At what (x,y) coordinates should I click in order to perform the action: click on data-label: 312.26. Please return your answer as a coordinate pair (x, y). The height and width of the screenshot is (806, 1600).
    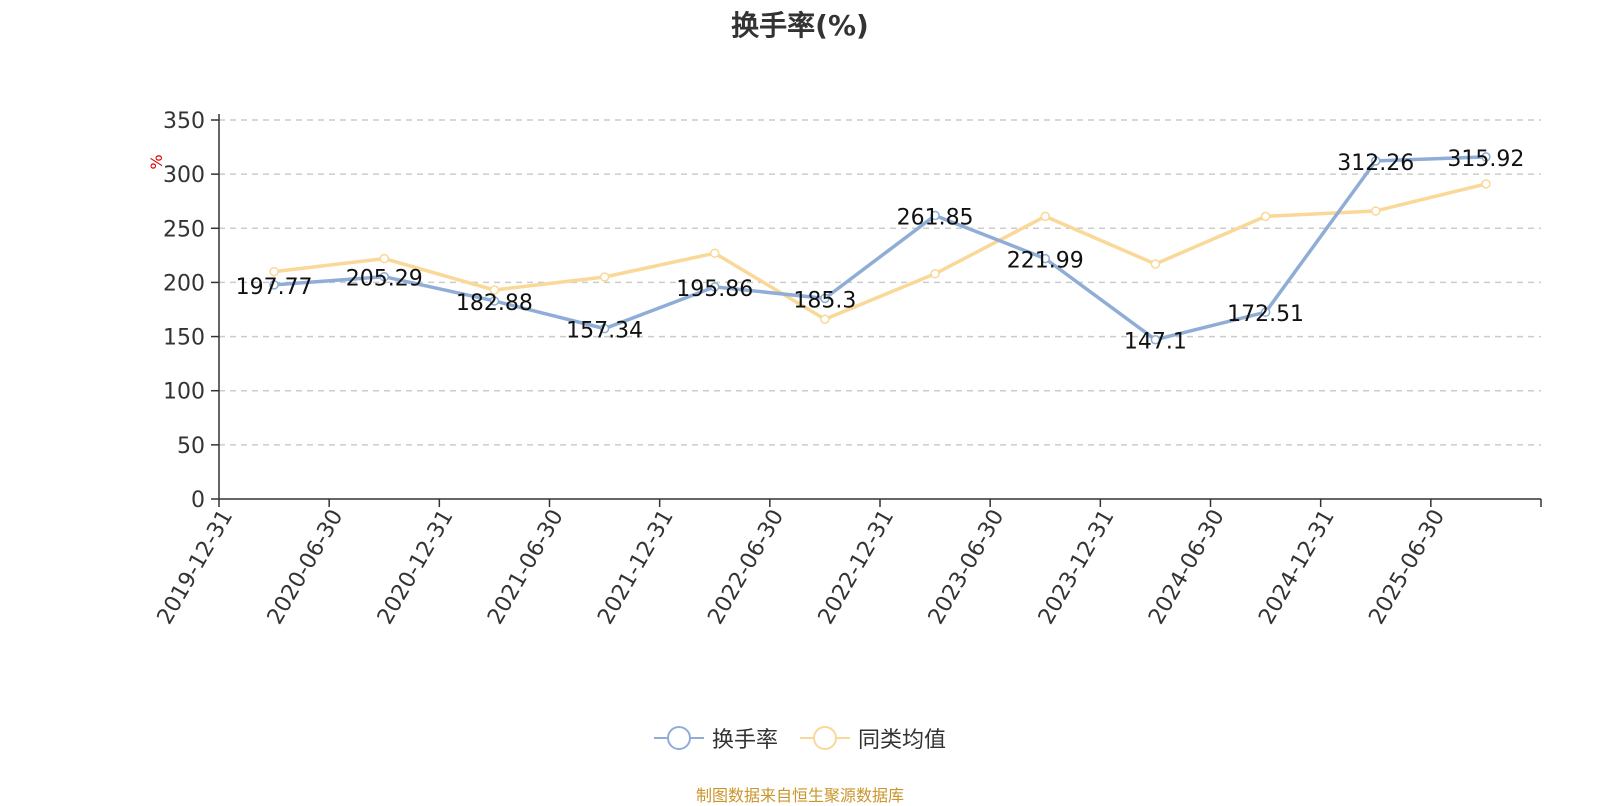
    Looking at the image, I should click on (1375, 163).